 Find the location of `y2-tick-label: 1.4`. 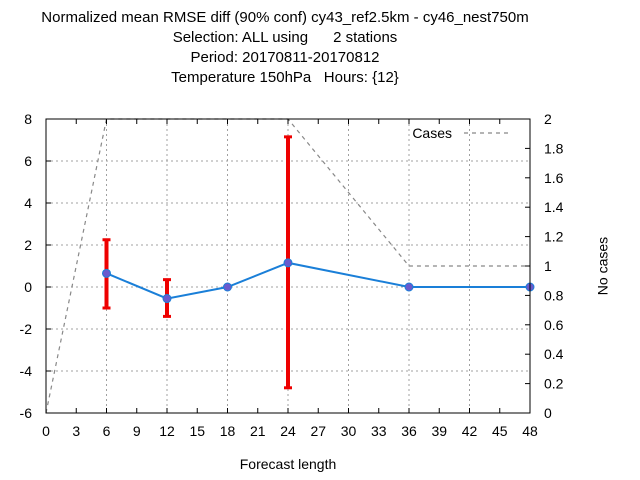

y2-tick-label: 1.4 is located at coordinates (554, 207).